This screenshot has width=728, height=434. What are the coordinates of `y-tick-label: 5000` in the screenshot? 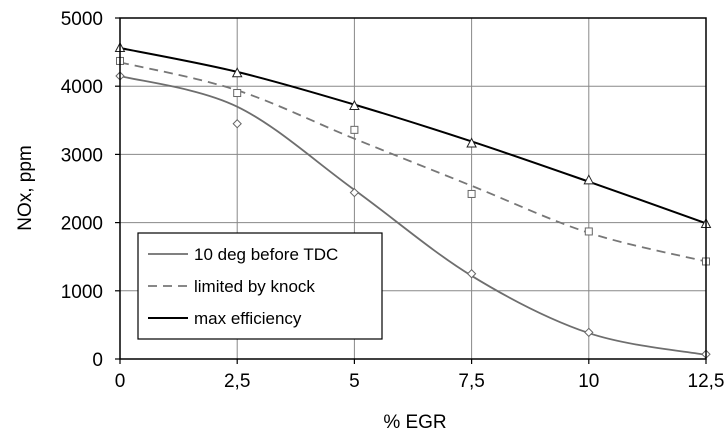 It's located at (82, 19).